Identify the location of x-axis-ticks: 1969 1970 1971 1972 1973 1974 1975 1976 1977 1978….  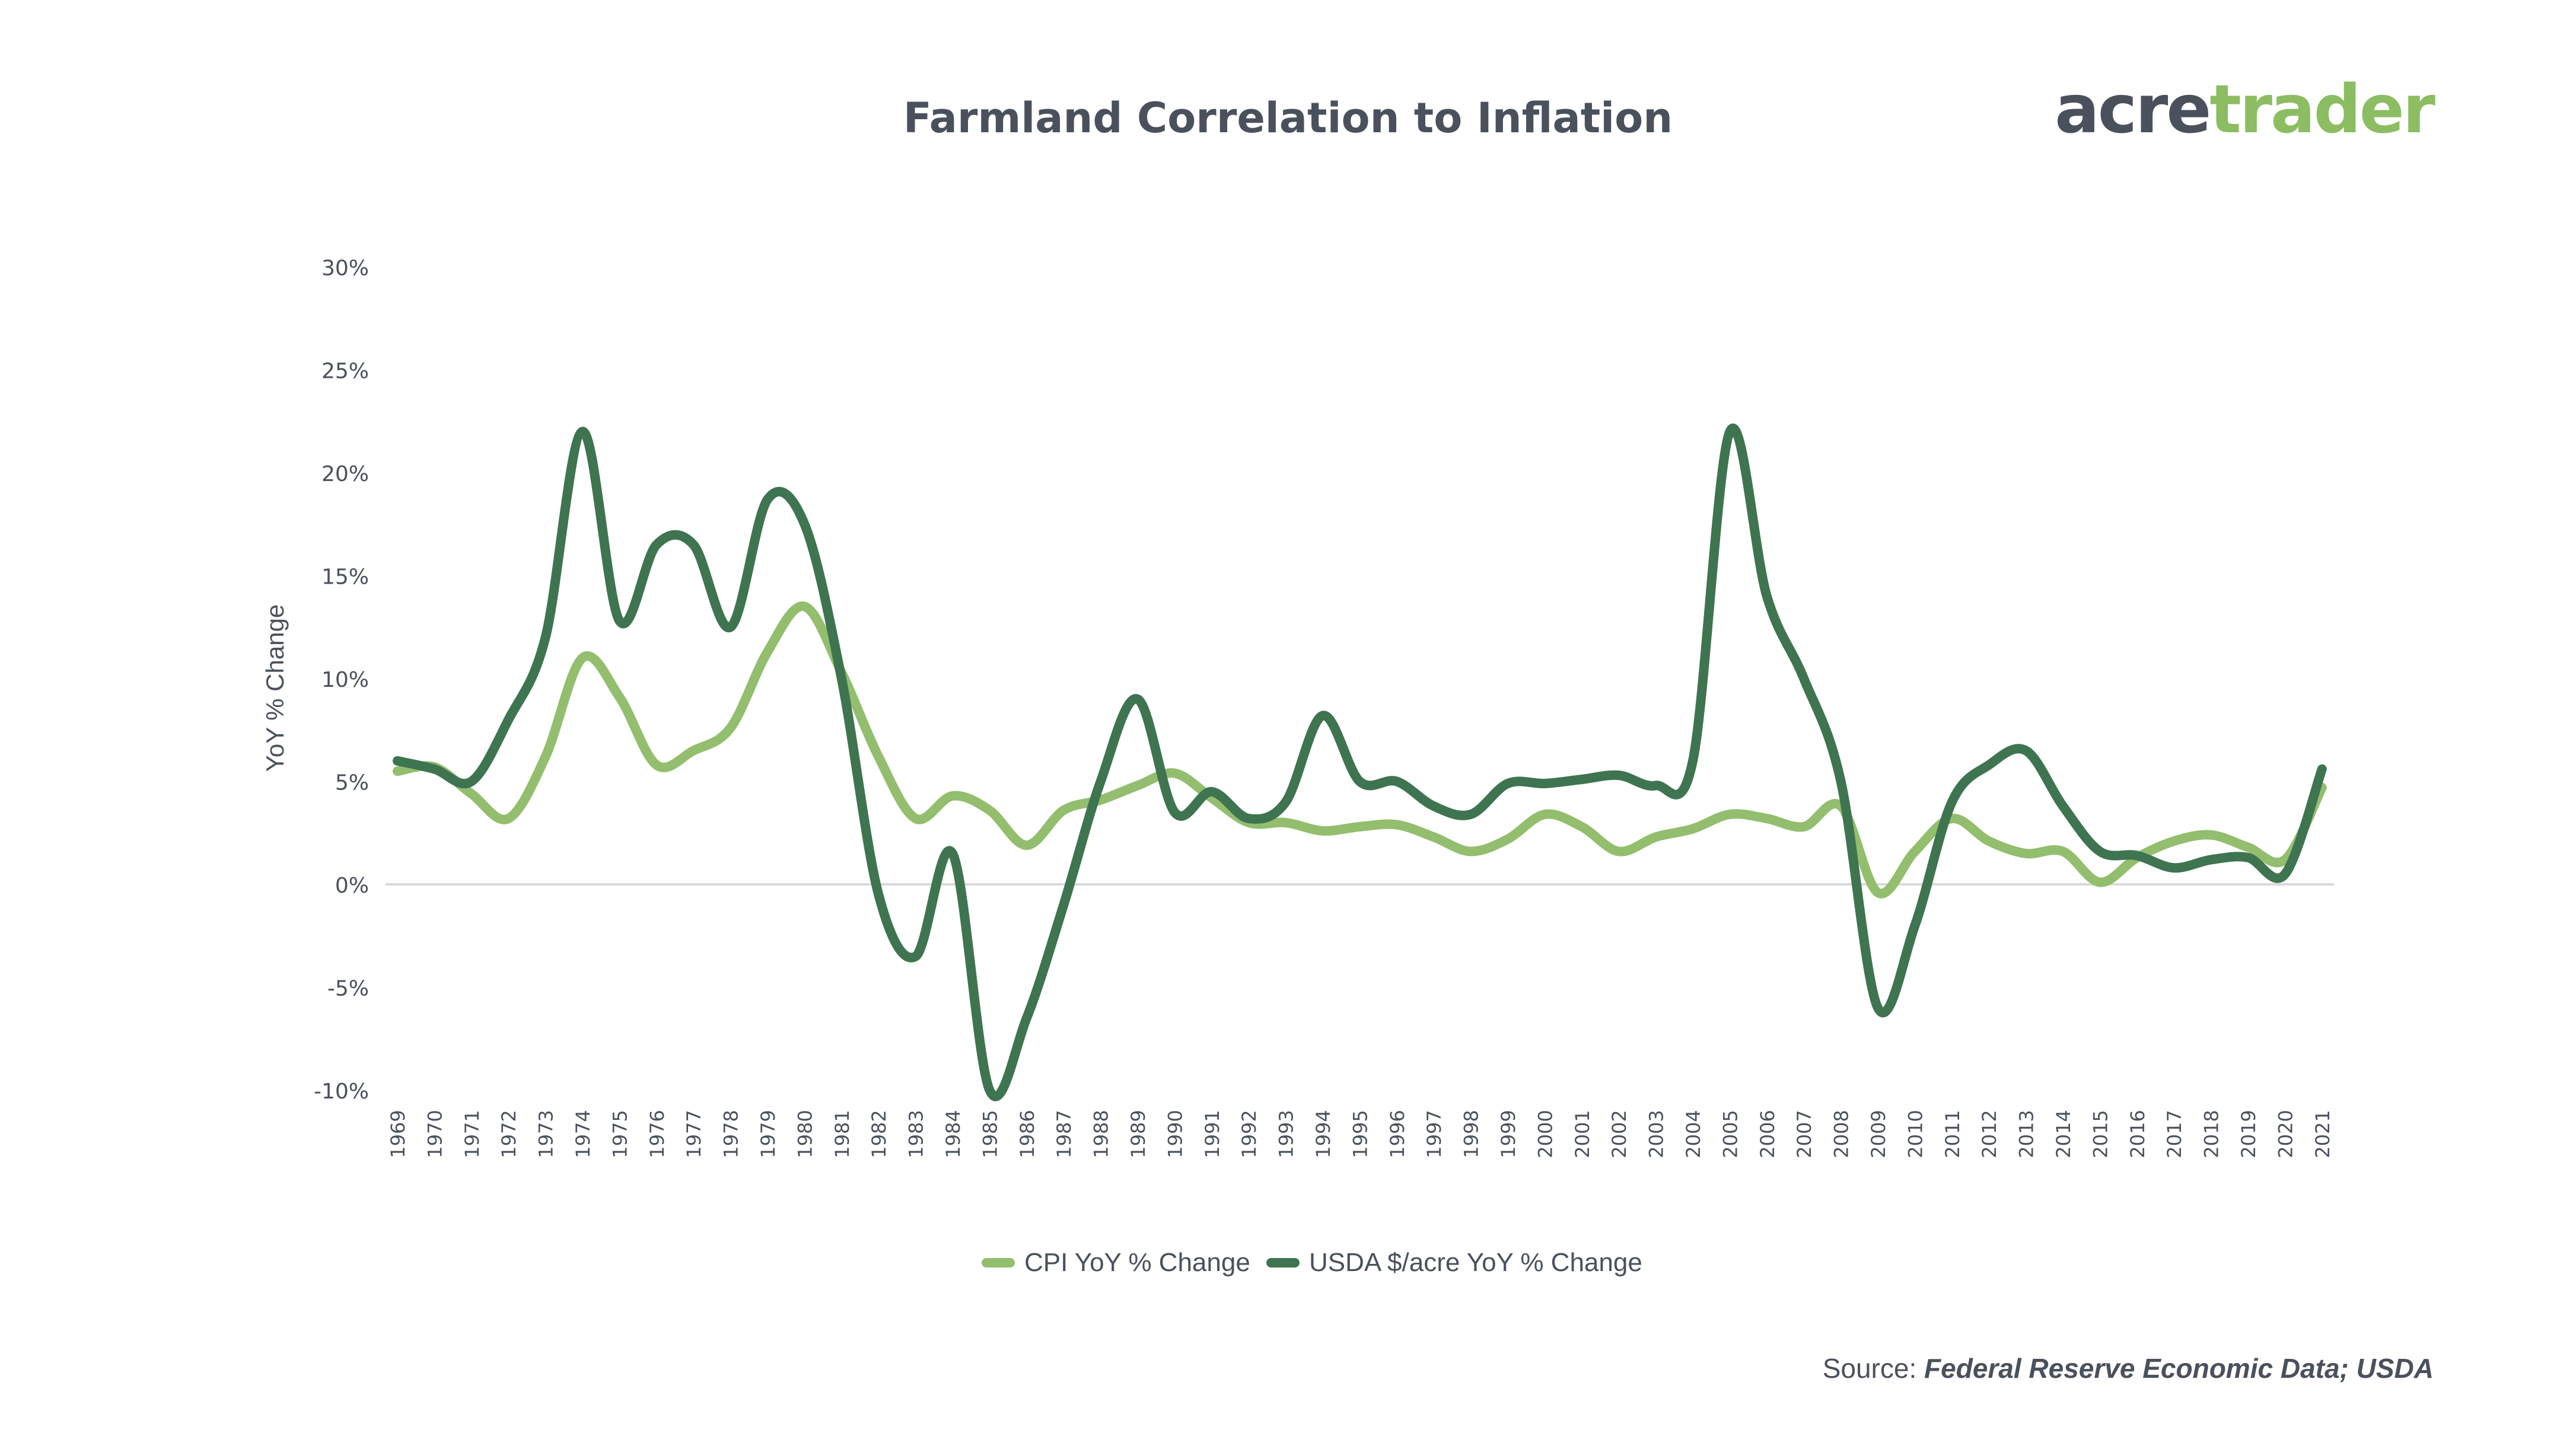
(1360, 1134).